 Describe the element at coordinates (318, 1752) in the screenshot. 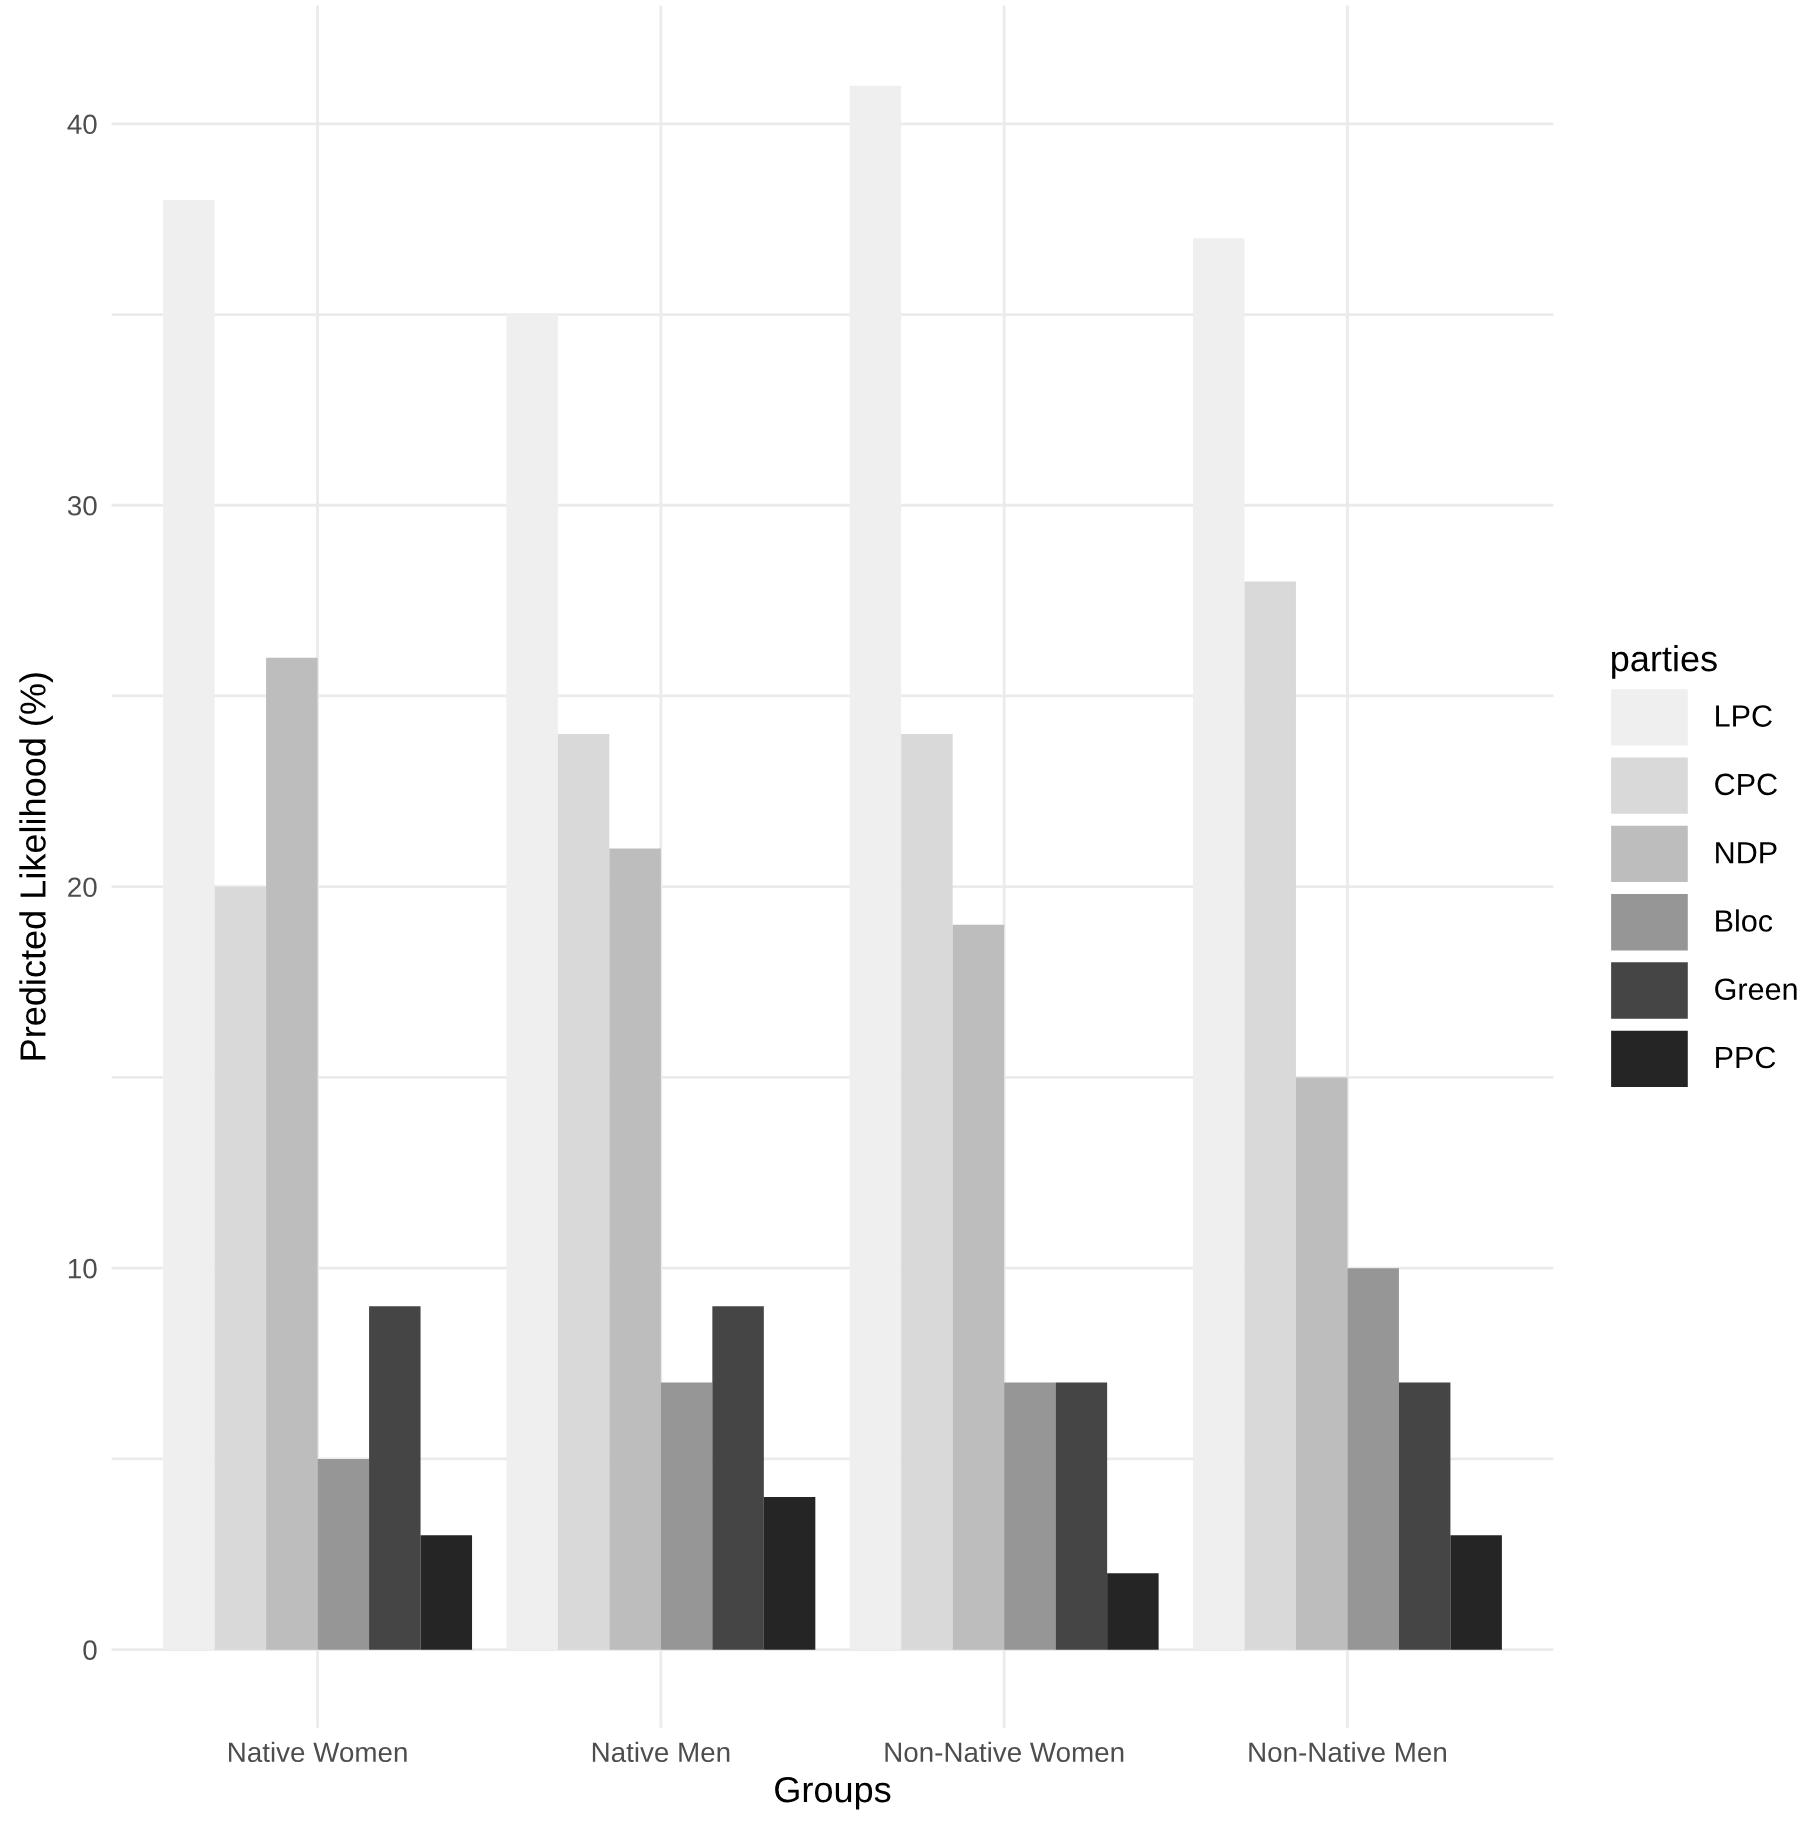

I see `x-tick-label: Native Women` at that location.